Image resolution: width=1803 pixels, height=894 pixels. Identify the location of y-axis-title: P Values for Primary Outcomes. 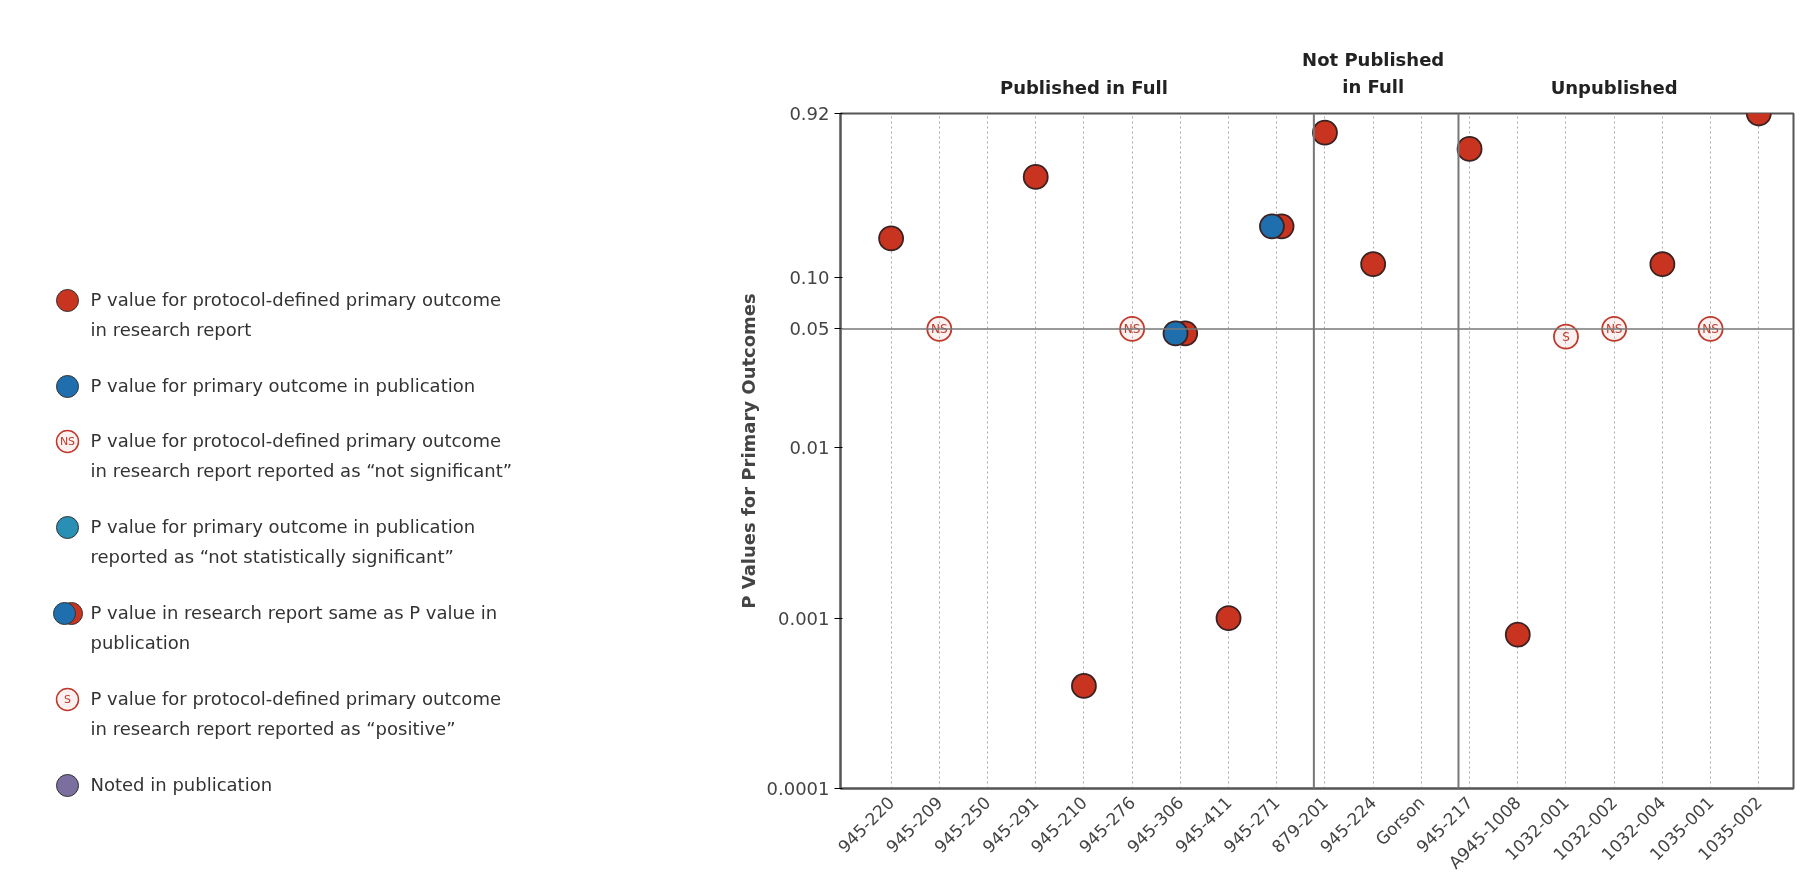
(748, 451).